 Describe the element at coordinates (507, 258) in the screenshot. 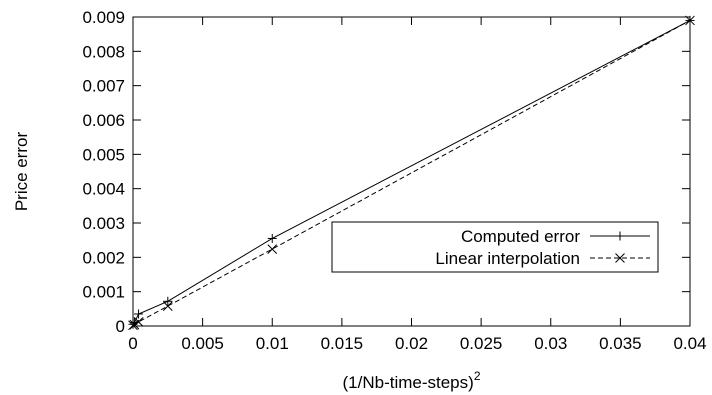

I see `legend-label-2: Linear interpolation` at that location.